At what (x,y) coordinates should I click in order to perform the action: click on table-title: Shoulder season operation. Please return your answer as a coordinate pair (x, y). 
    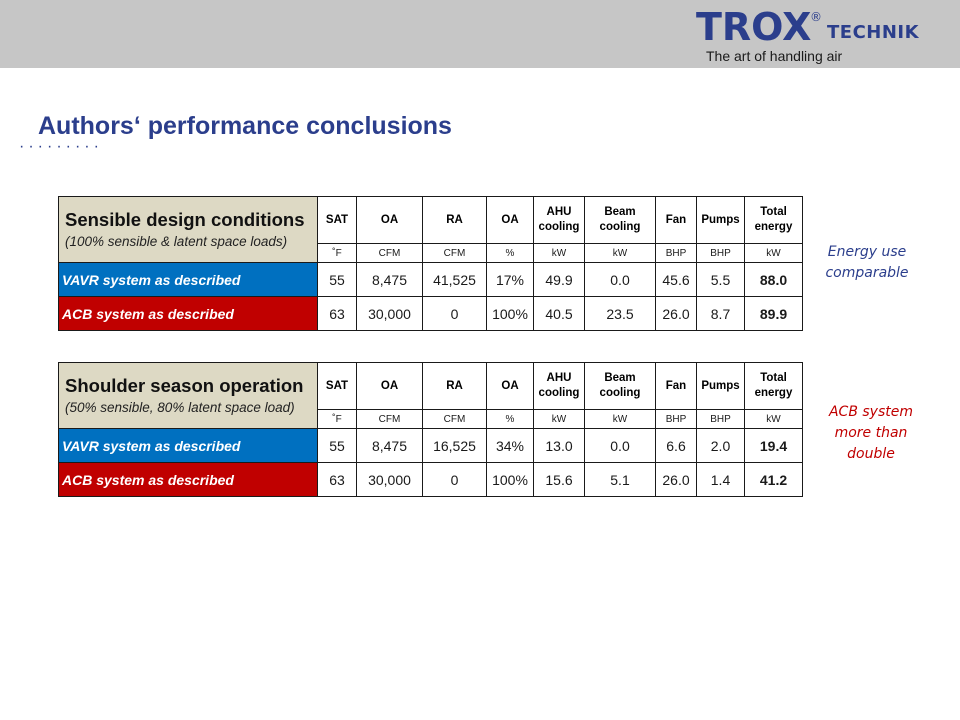
    Looking at the image, I should click on (184, 385).